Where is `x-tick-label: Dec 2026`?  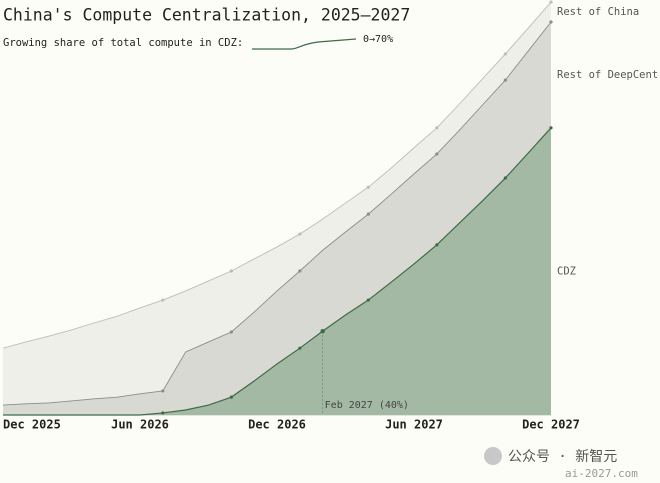
x-tick-label: Dec 2026 is located at coordinates (277, 425).